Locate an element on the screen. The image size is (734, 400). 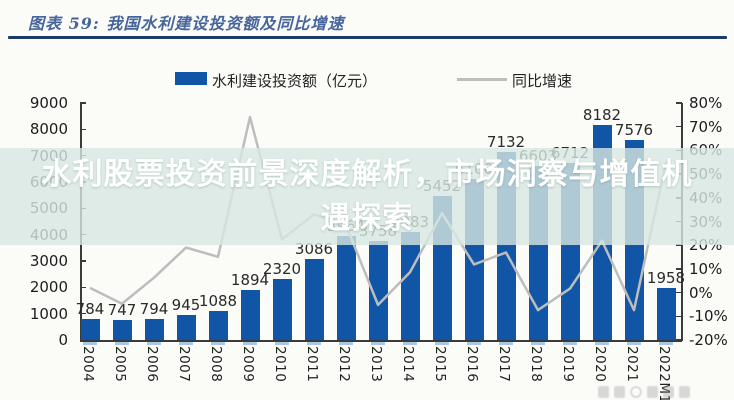
x-axis-category-label: 2008 is located at coordinates (216, 364).